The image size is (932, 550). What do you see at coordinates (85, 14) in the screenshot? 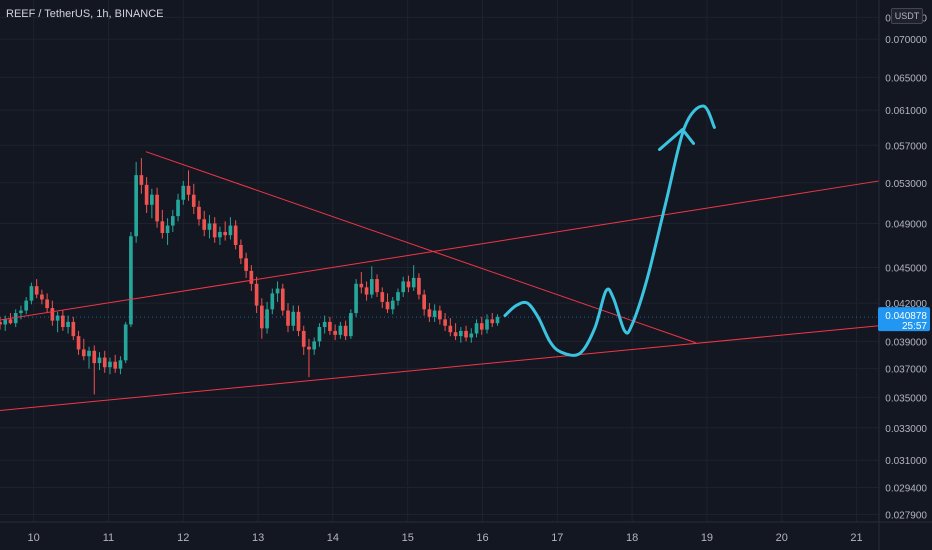
I see `symbol-legend: REEF / TetherUS, 1h, BINANCE` at bounding box center [85, 14].